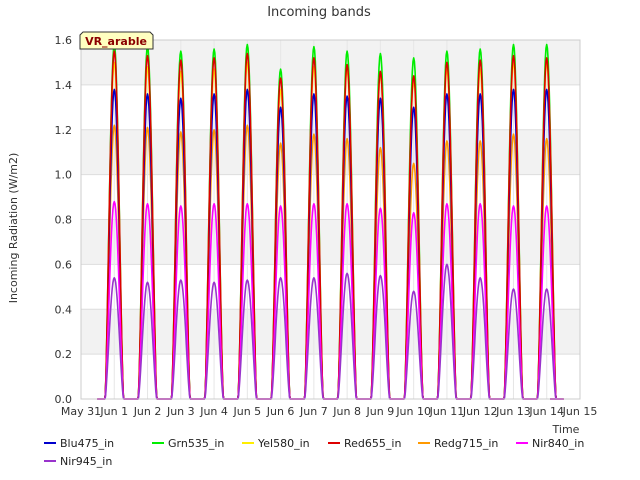 The image size is (640, 480). I want to click on y-tick-label: 1.4, so click(64, 85).